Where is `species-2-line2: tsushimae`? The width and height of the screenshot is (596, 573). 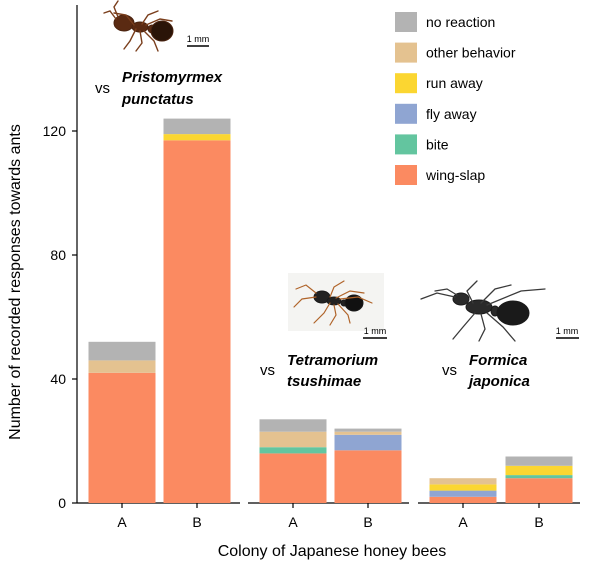 species-2-line2: tsushimae is located at coordinates (324, 381).